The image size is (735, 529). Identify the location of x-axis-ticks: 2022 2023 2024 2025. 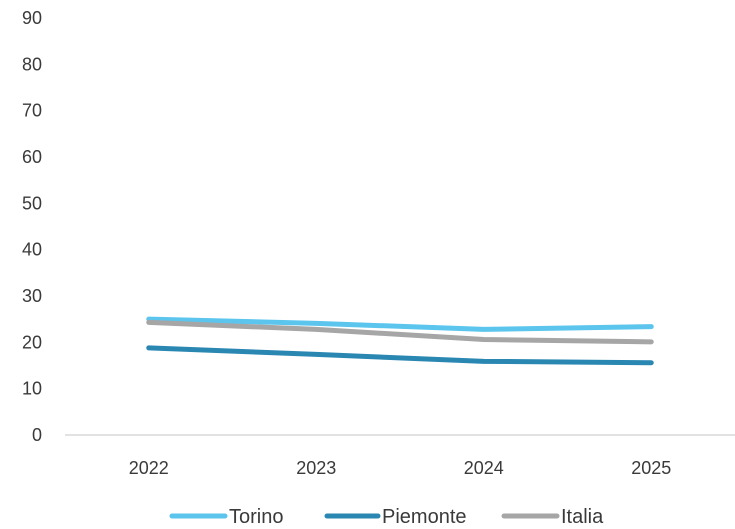
(400, 468).